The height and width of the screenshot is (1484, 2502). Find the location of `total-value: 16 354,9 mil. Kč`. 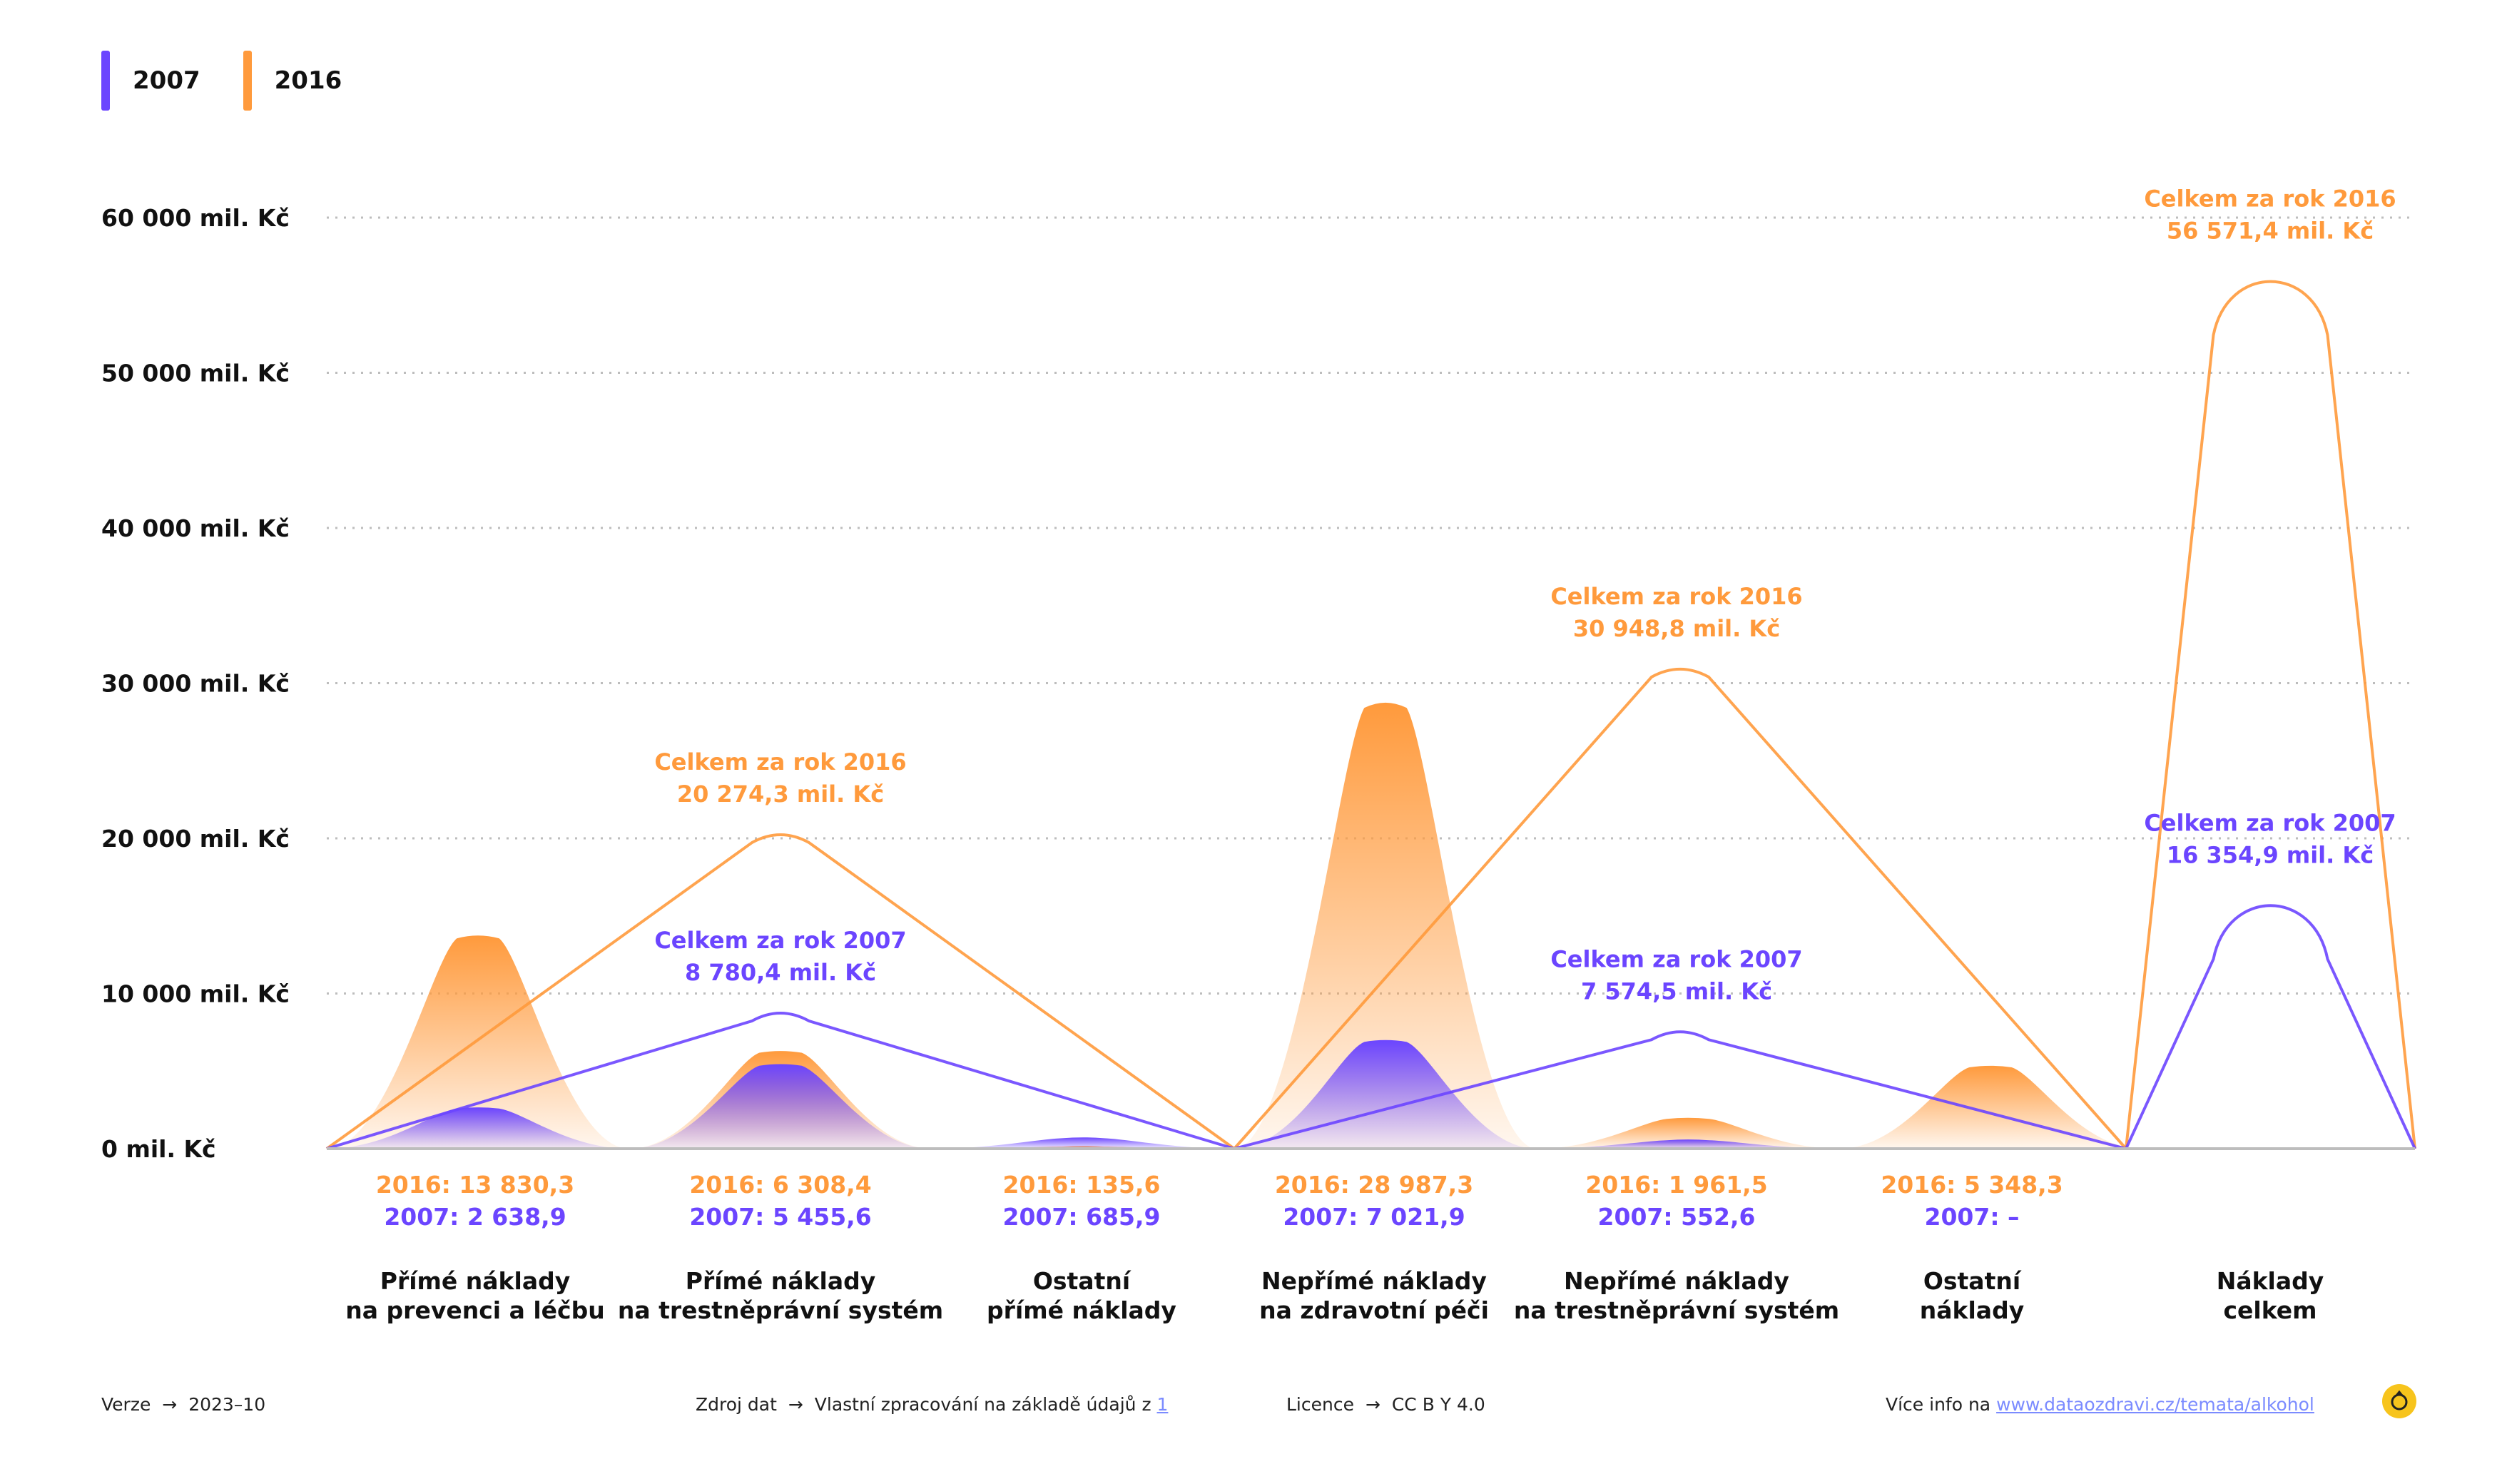

total-value: 16 354,9 mil. Kč is located at coordinates (2270, 854).